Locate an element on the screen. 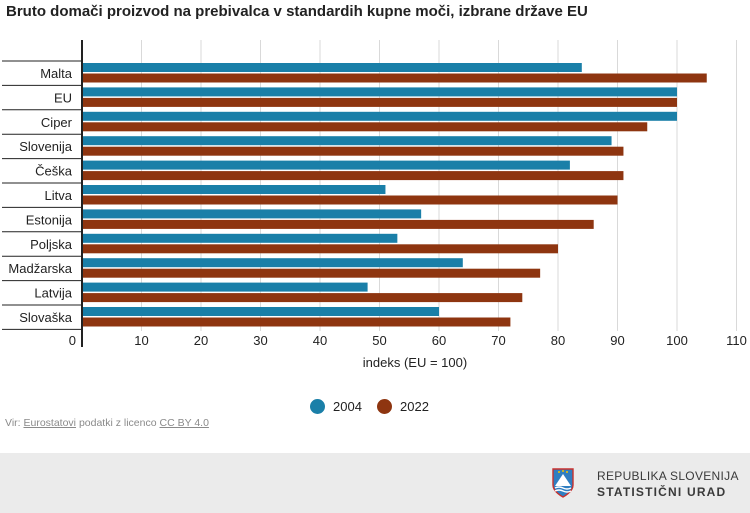 Image resolution: width=750 pixels, height=513 pixels. logo-line-2: STATISTIČNI URAD is located at coordinates (662, 492).